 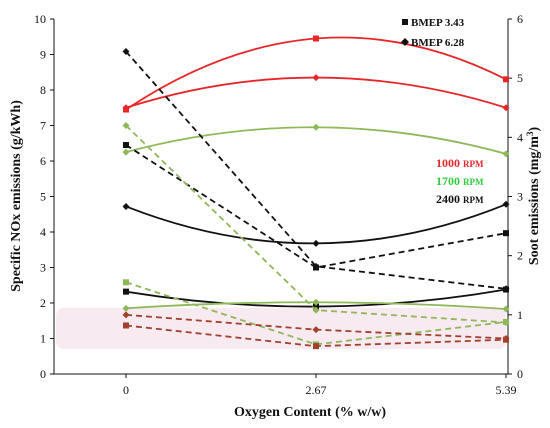 I want to click on legend-speed: 1000 RPM 1700 RPM 2400 RPM, so click(x=460, y=181).